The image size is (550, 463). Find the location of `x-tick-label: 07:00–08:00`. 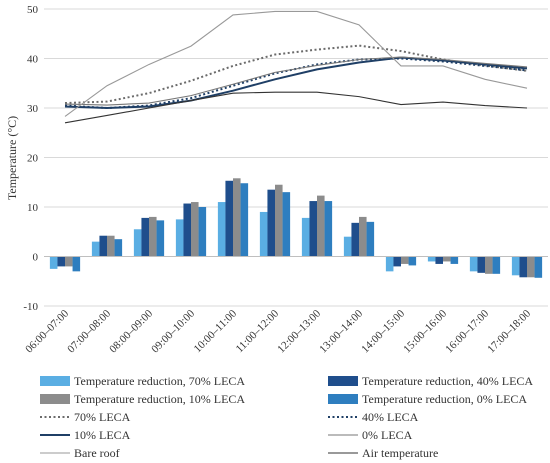

x-tick-label: 07:00–08:00 is located at coordinates (89, 331).